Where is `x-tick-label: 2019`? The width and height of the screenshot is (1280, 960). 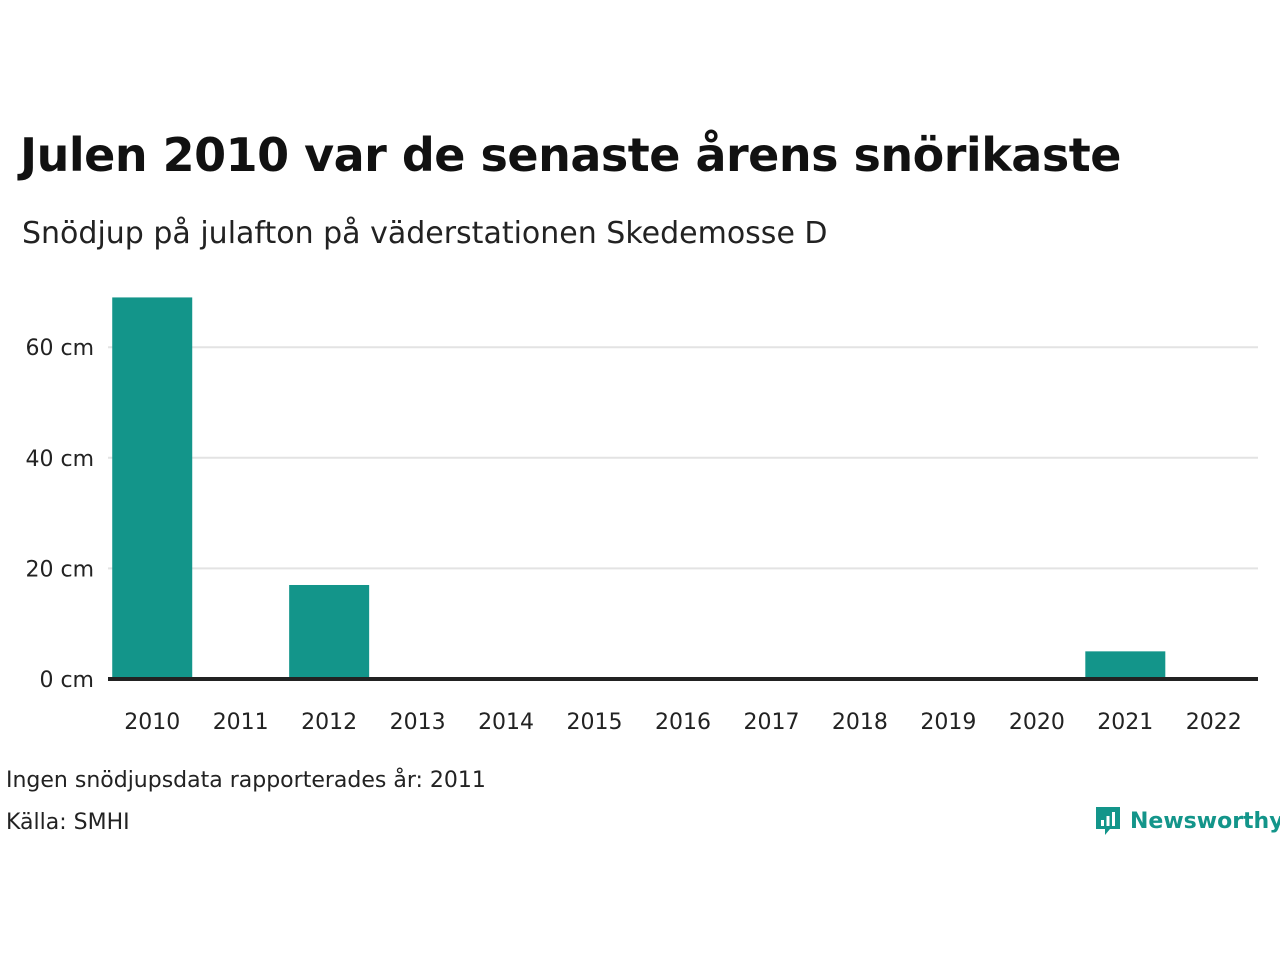
x-tick-label: 2019 is located at coordinates (948, 722).